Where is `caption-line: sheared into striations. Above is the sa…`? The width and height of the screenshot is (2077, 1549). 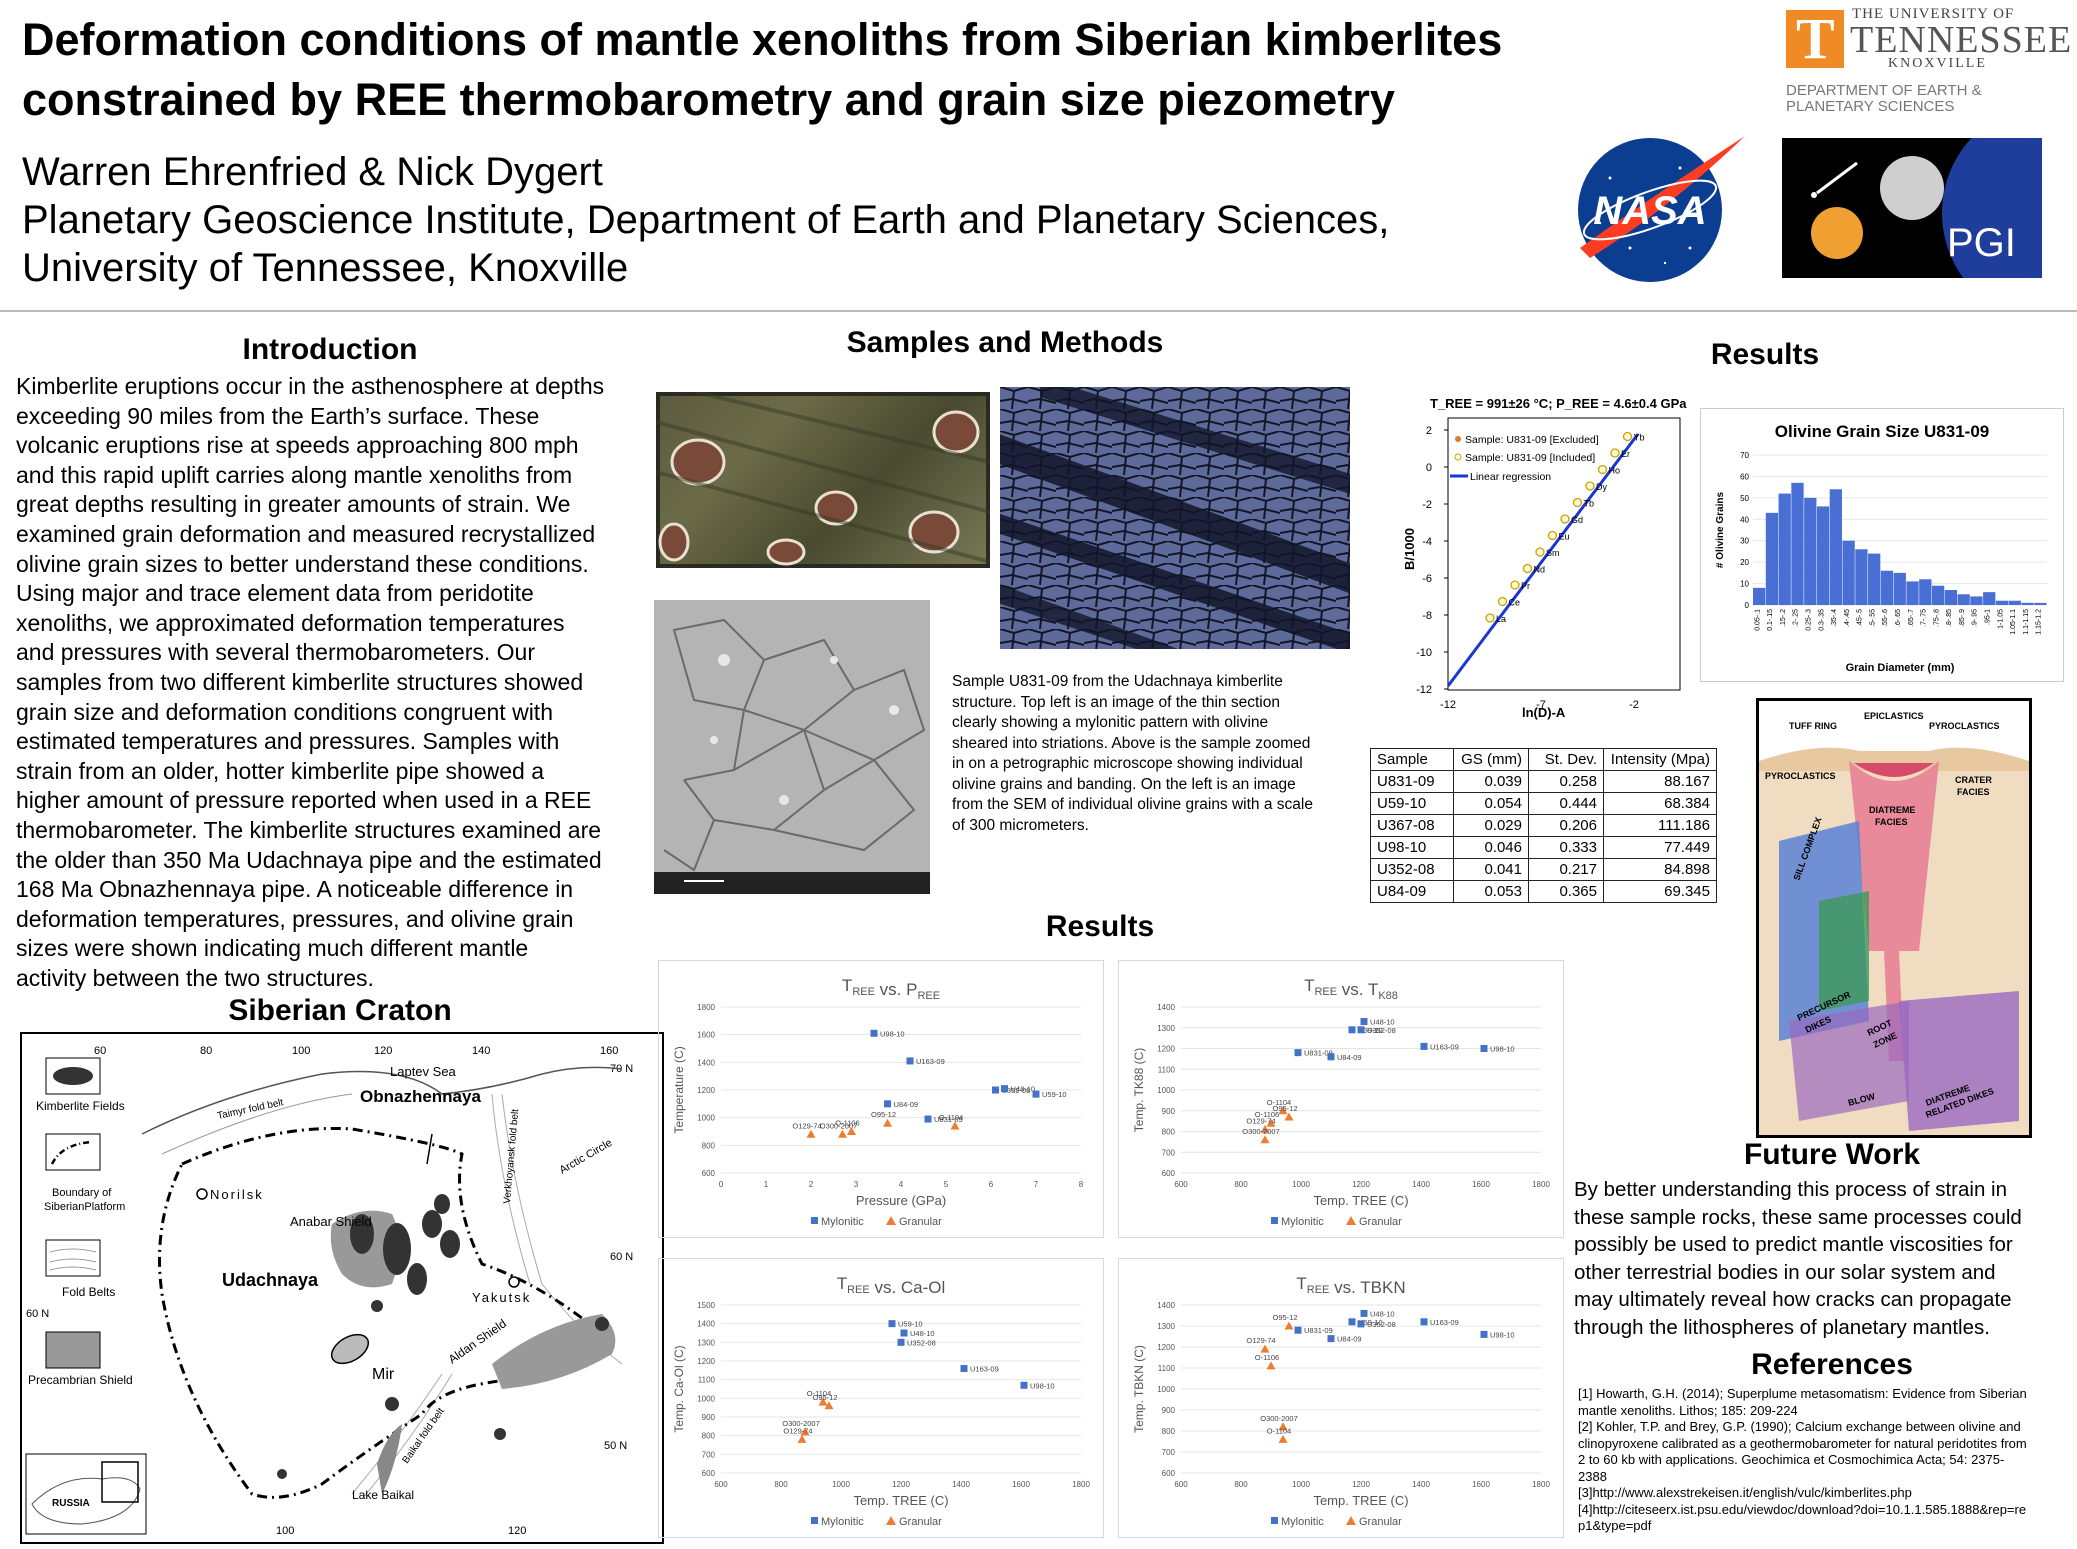 caption-line: sheared into striations. Above is the sa… is located at coordinates (1131, 743).